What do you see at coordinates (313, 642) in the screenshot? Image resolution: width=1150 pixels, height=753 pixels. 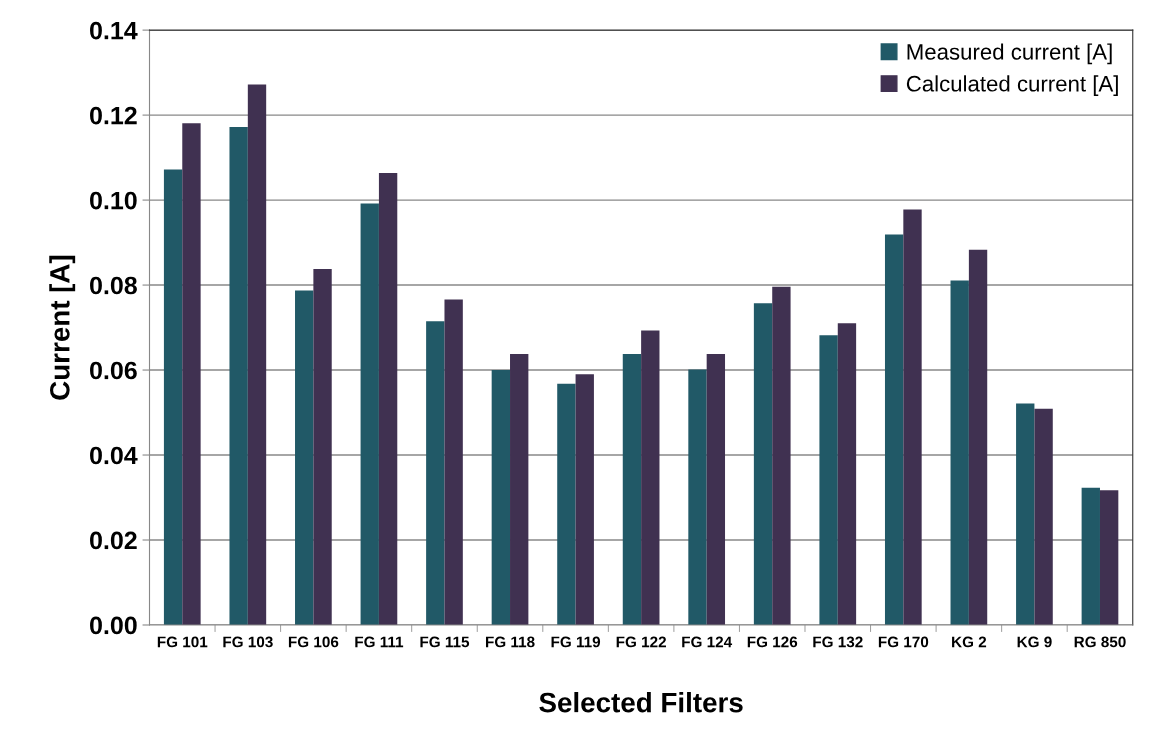 I see `x-tick-label: FG 106` at bounding box center [313, 642].